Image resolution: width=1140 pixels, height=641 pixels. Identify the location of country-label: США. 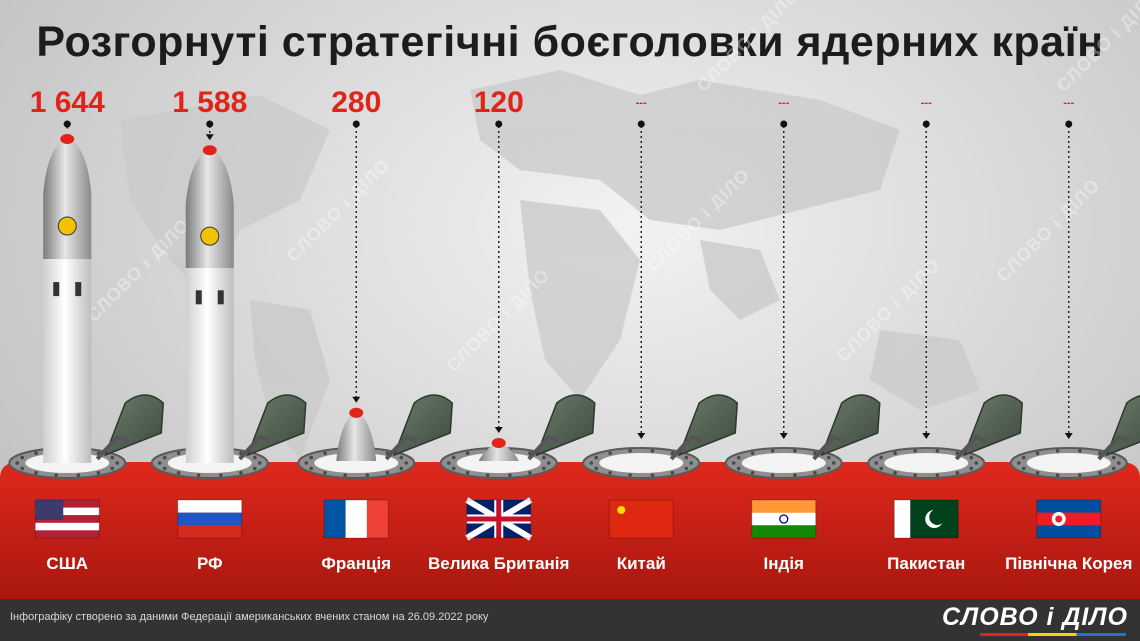
(67, 563).